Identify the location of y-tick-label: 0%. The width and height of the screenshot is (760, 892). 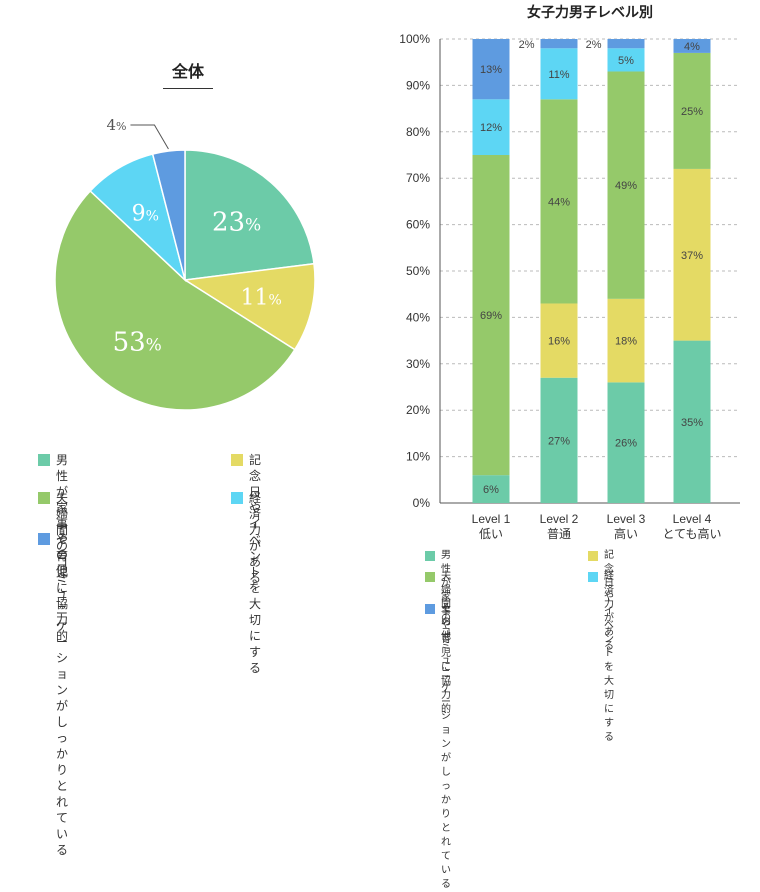
(422, 503).